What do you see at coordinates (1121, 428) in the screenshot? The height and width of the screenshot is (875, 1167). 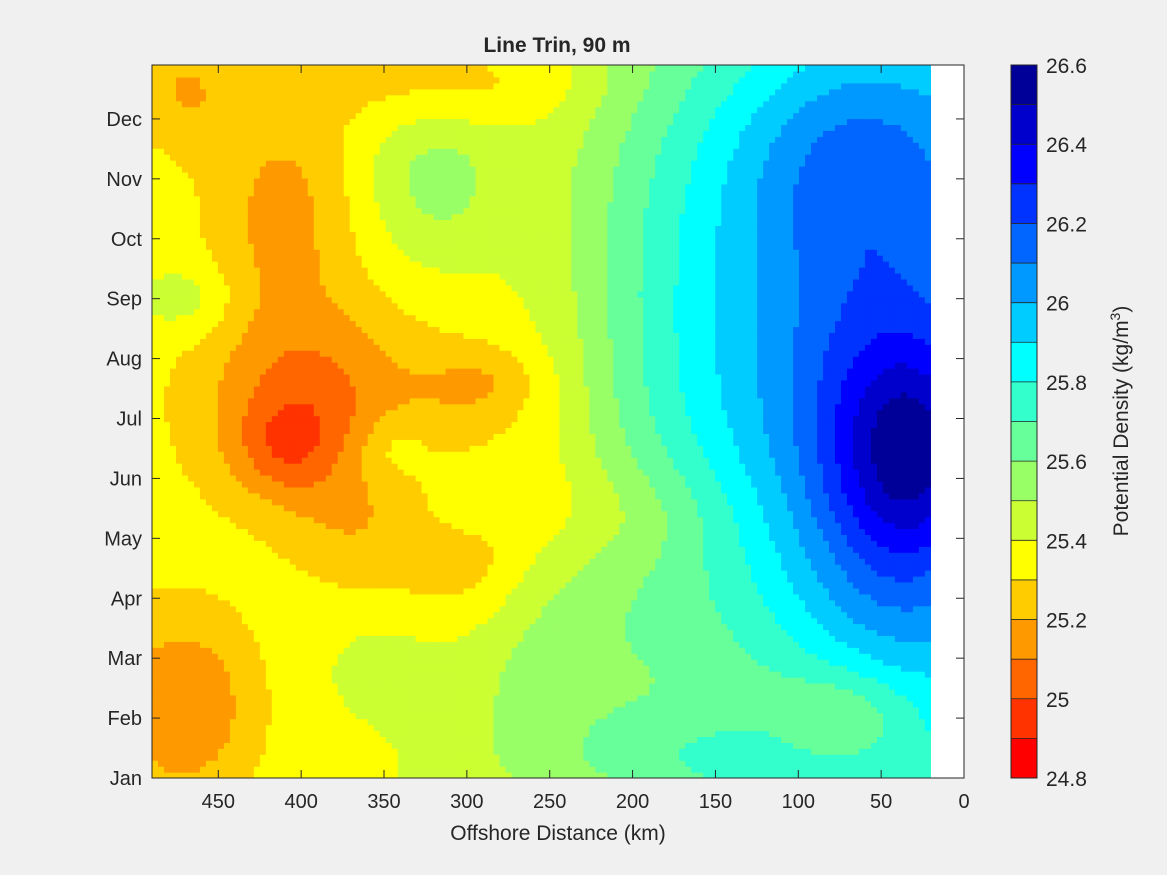 I see `colorbar-label-base: Potential Density (kg/m` at bounding box center [1121, 428].